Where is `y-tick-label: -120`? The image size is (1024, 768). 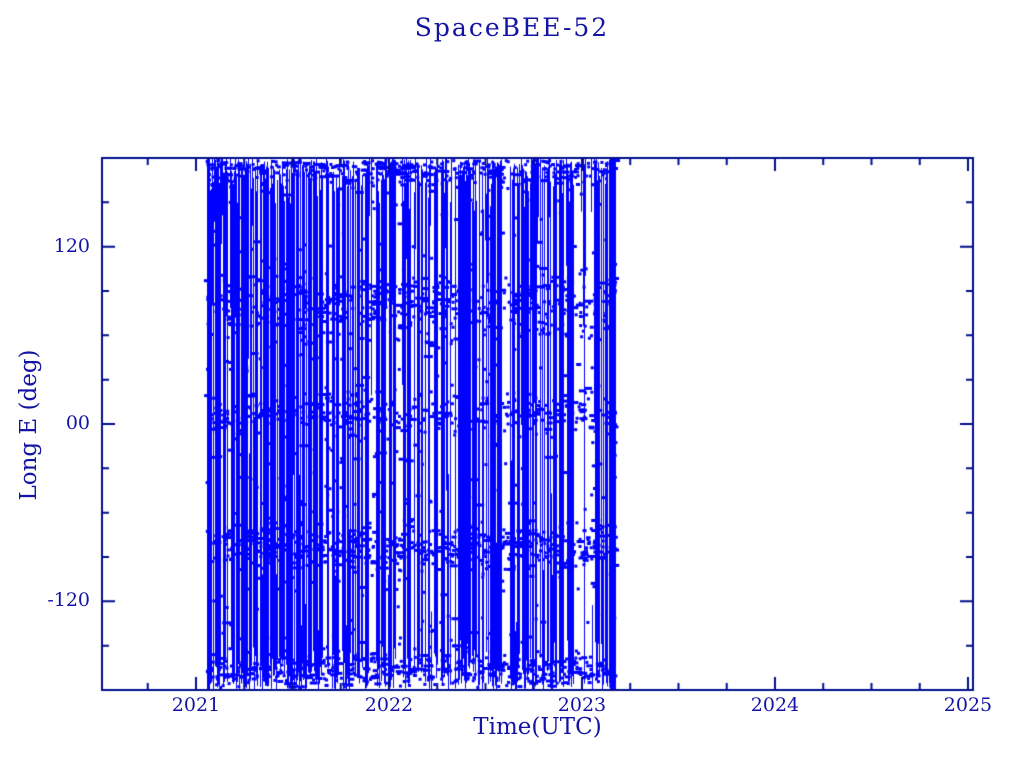 y-tick-label: -120 is located at coordinates (68, 600).